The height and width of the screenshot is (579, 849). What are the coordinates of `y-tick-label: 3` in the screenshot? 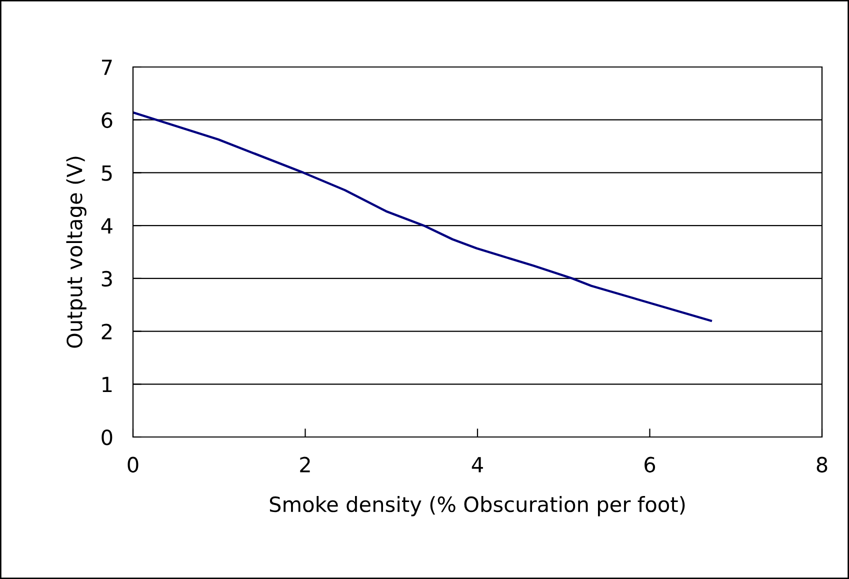 It's located at (107, 278).